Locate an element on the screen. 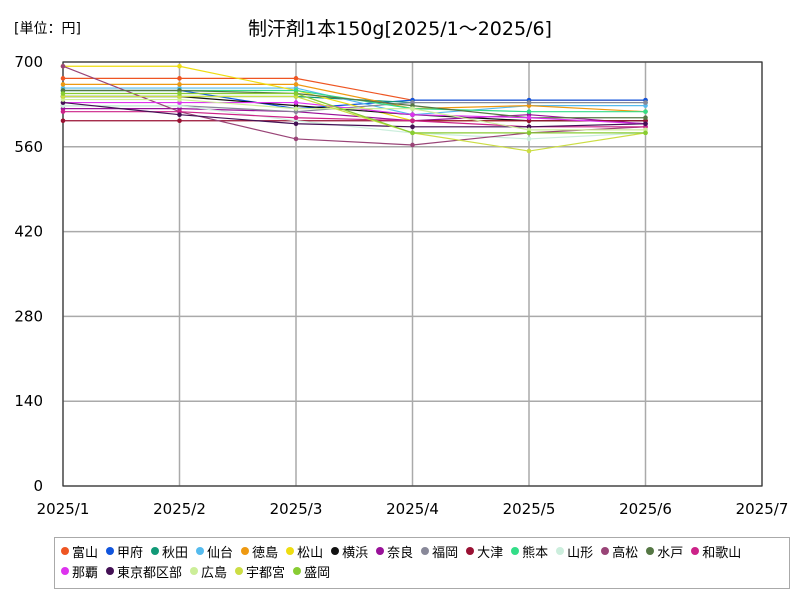 Image resolution: width=800 pixels, height=600 pixels. legend-item: 東京都区部 is located at coordinates (144, 571).